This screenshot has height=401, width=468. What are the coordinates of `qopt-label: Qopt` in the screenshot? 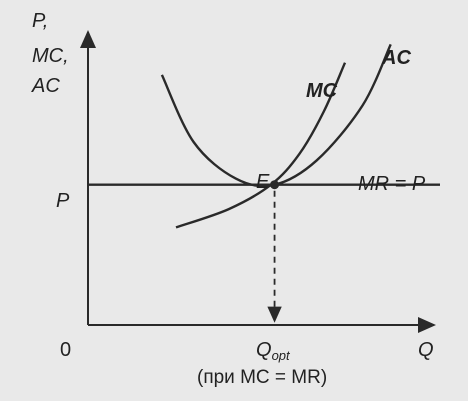 It's located at (273, 351).